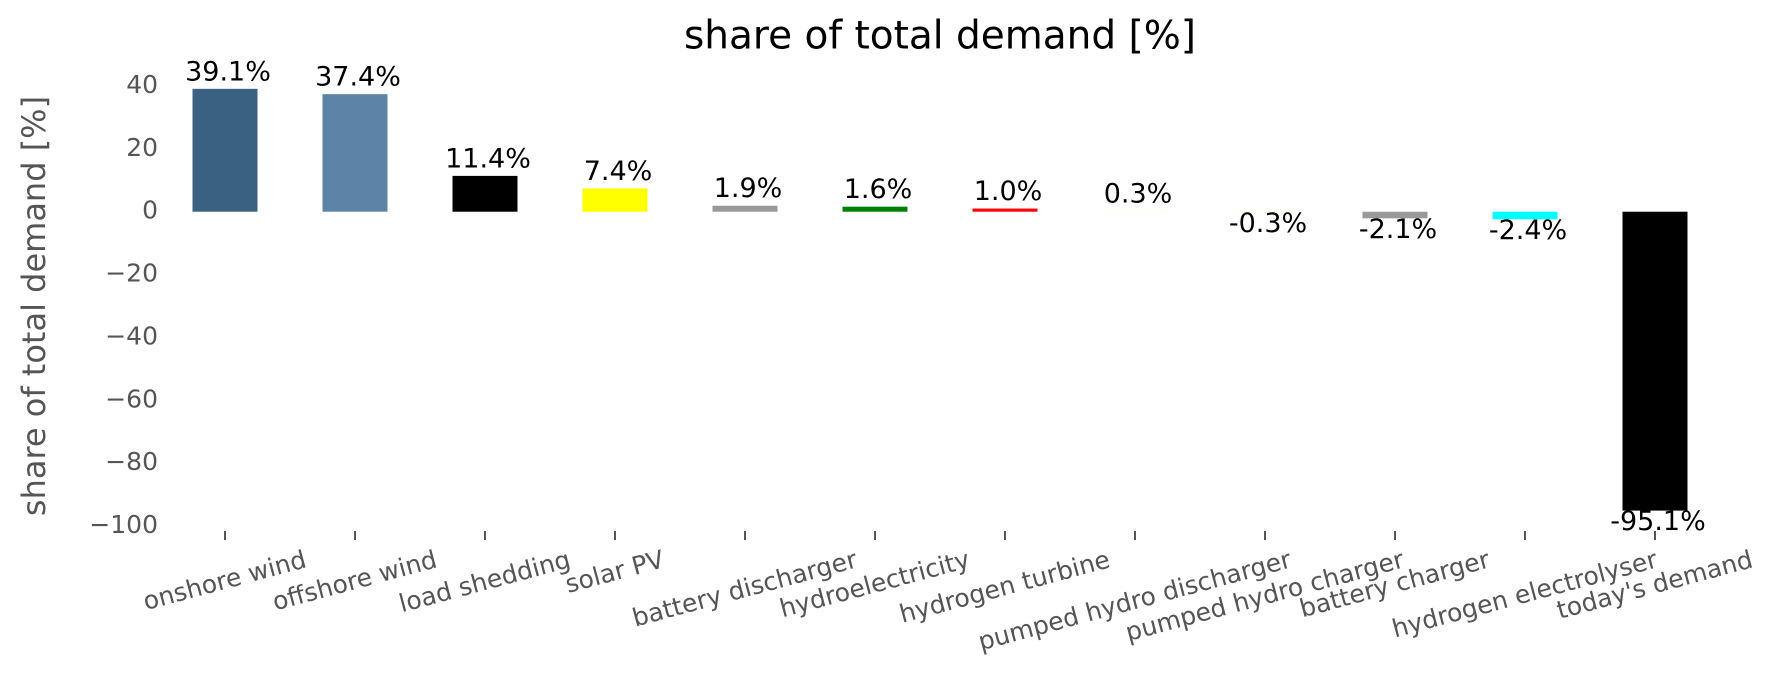 Image resolution: width=1776 pixels, height=689 pixels. What do you see at coordinates (618, 171) in the screenshot?
I see `value-label: 7.4%` at bounding box center [618, 171].